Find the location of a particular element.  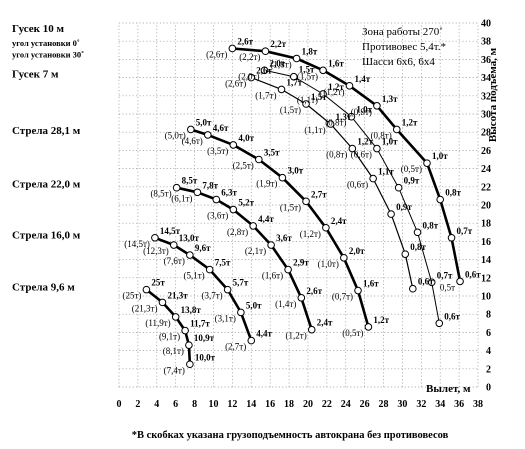

point-label-no-counterweight: (0,6т) is located at coordinates (357, 185).